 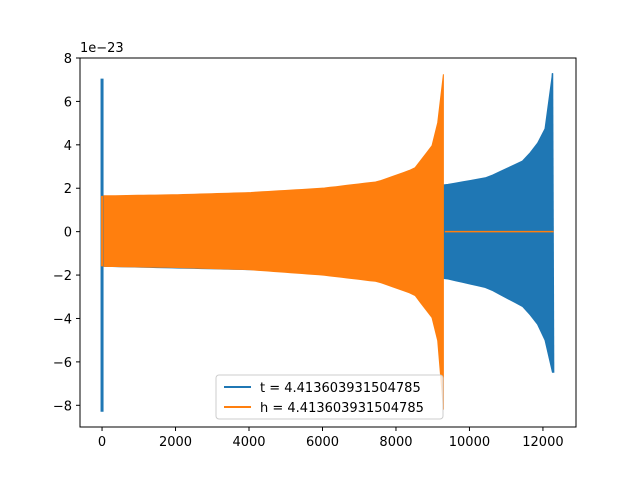 What do you see at coordinates (62, 363) in the screenshot?
I see `y-tick-label: −6` at bounding box center [62, 363].